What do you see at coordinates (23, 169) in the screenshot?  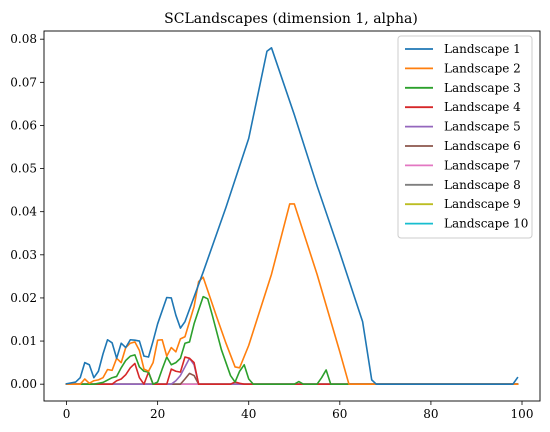 I see `y-tick-label: 0.05` at bounding box center [23, 169].